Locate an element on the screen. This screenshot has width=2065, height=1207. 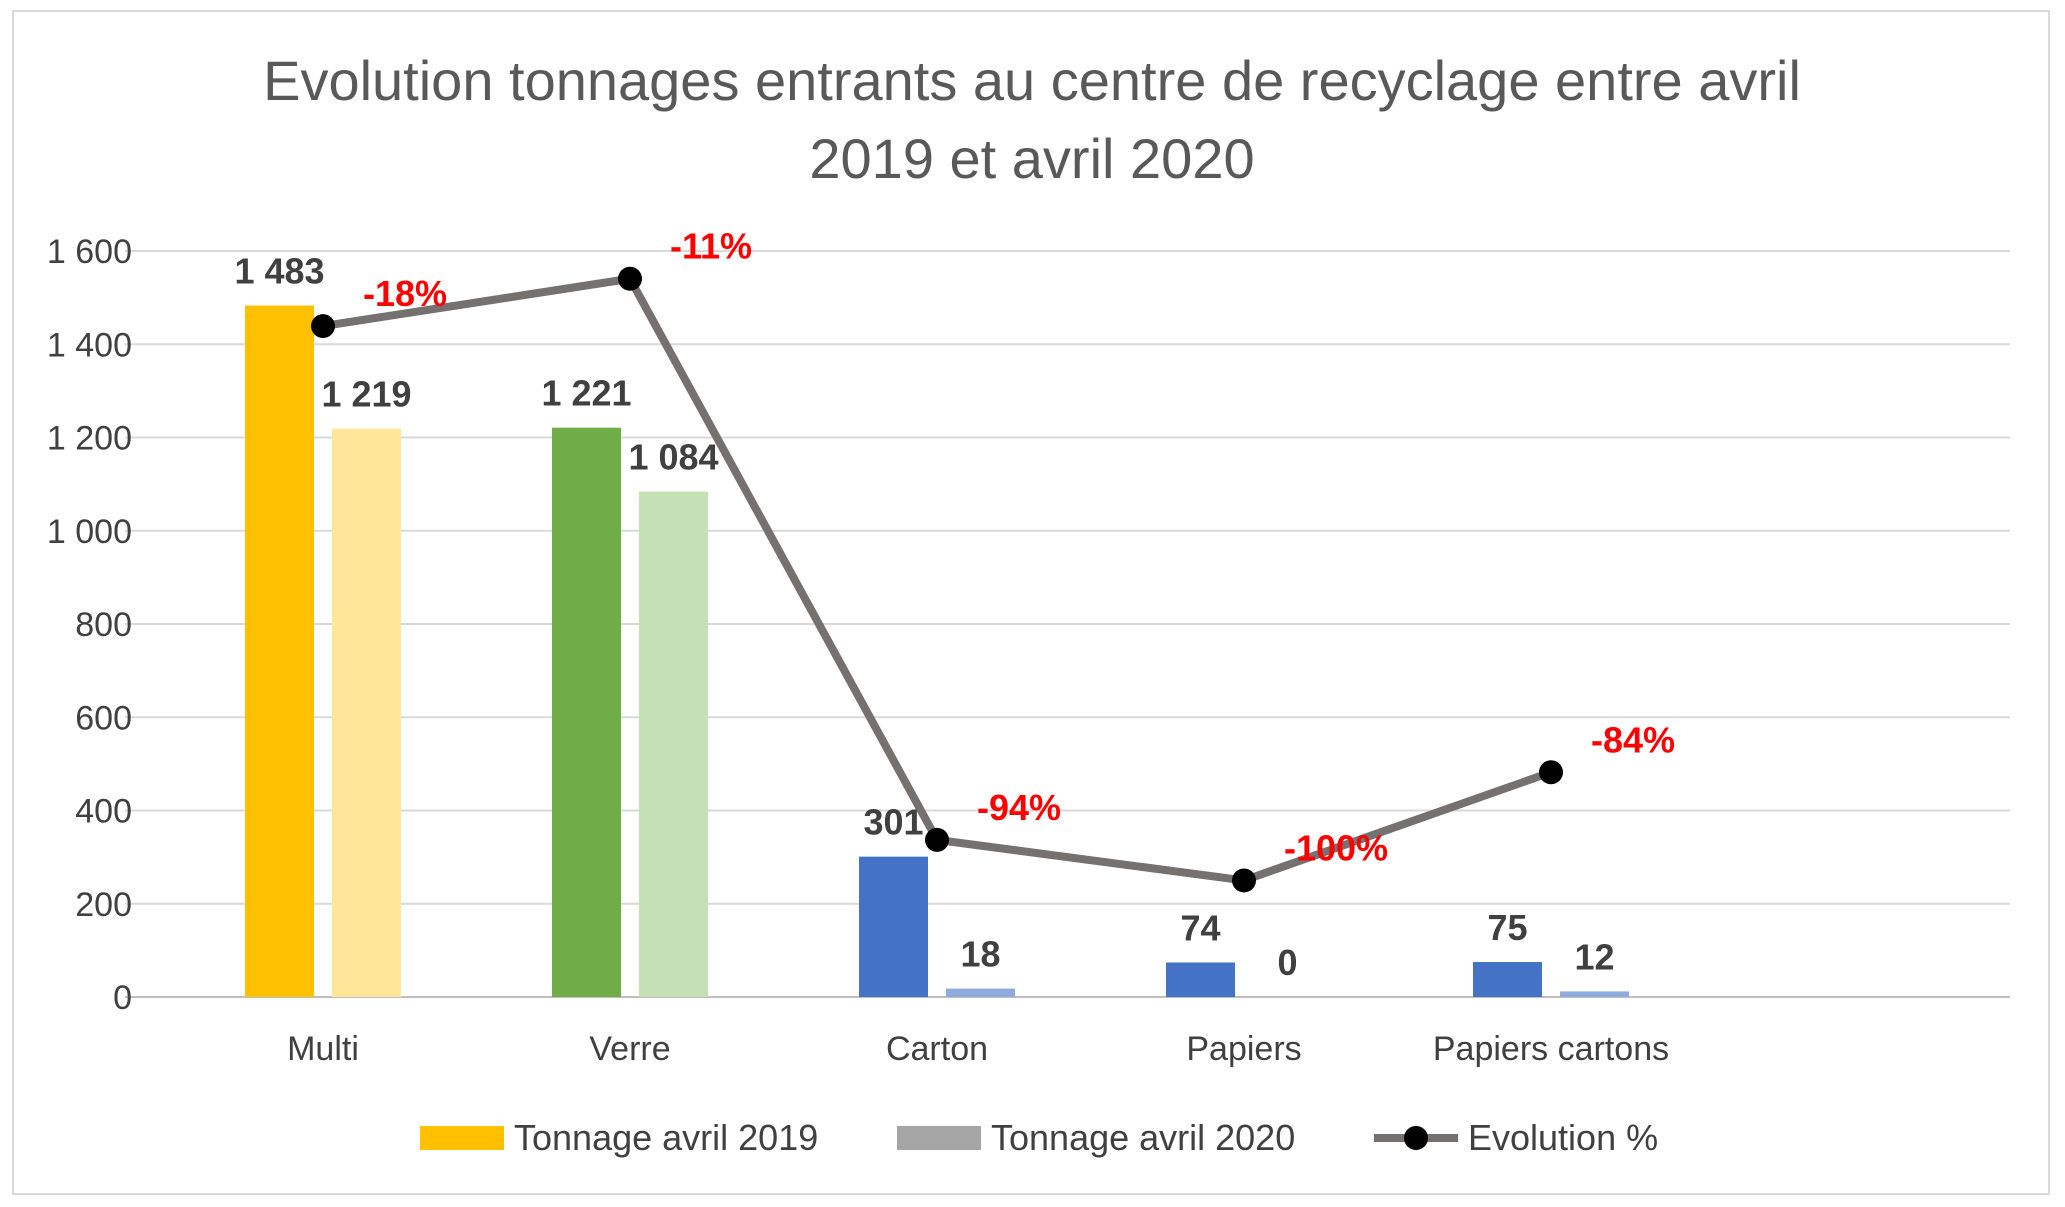
data-label-2019: 301 is located at coordinates (893, 822).